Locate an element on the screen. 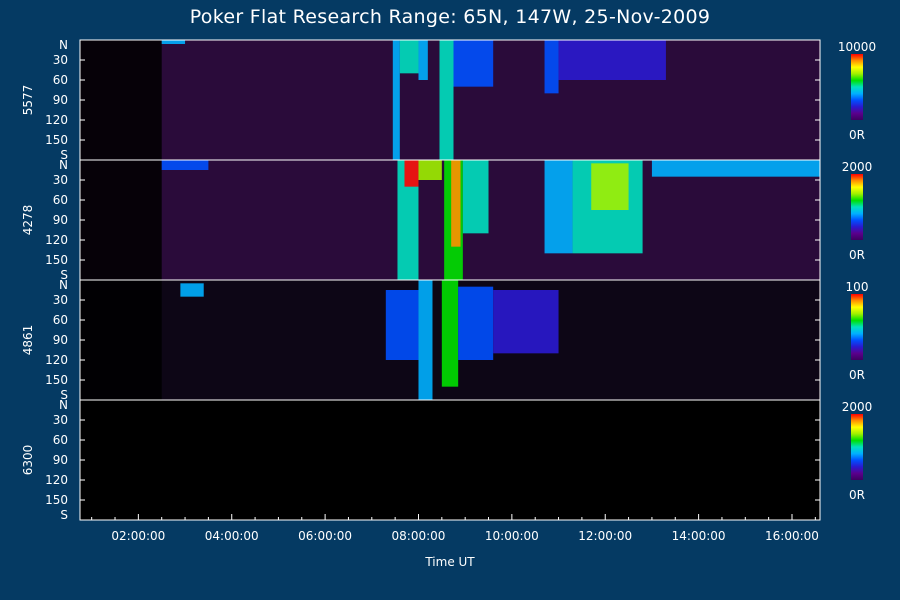 Image resolution: width=900 pixels, height=600 pixels. panel-4278-ytick-label: N is located at coordinates (63, 165).